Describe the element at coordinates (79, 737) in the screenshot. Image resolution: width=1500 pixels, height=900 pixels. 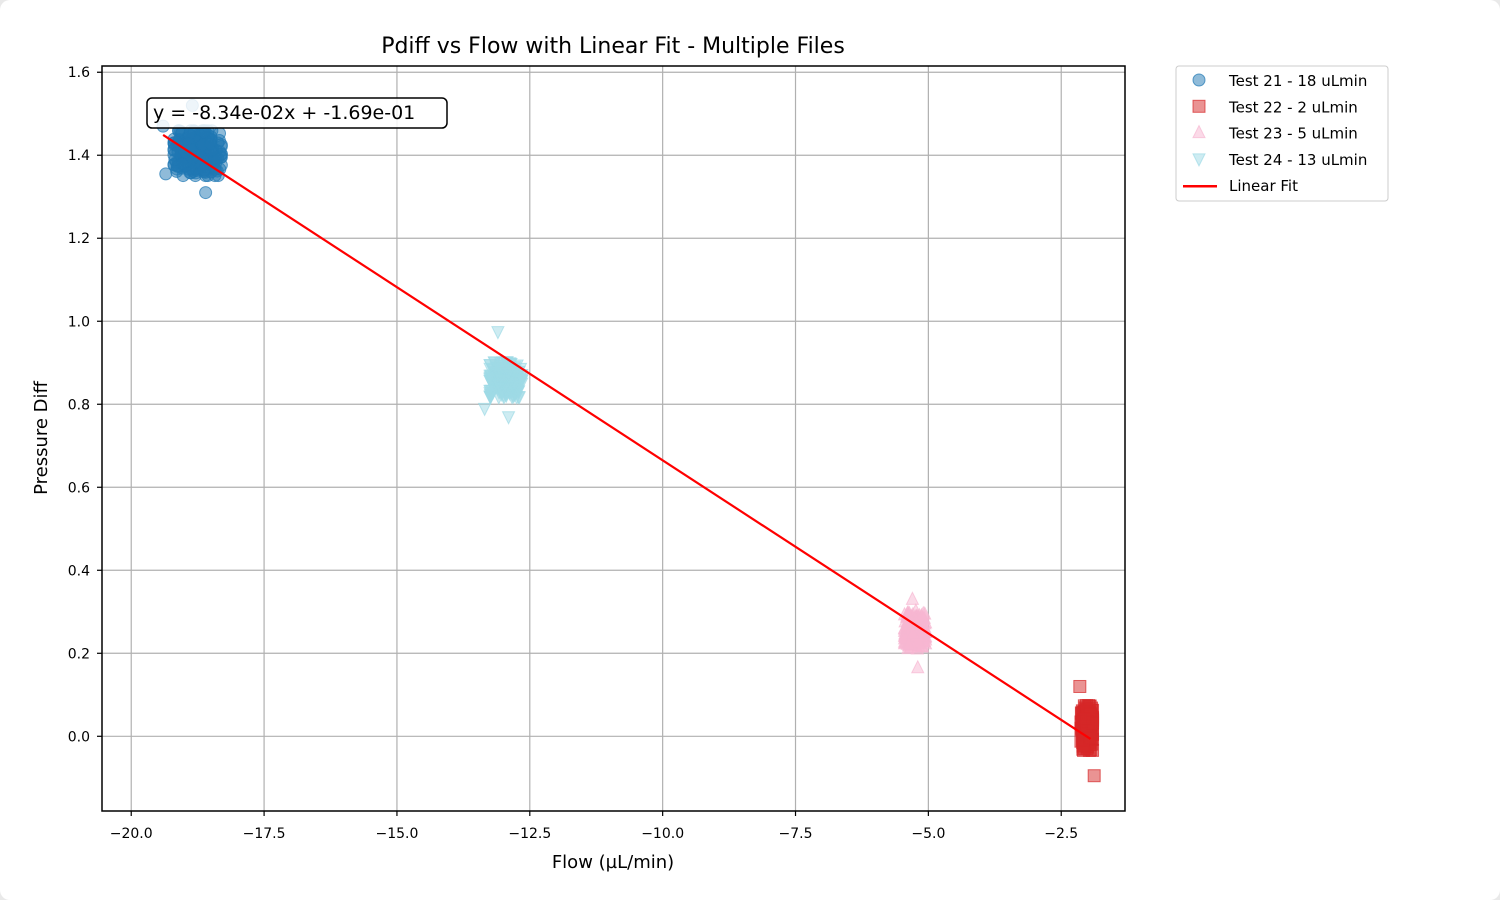
I see `y-tick-label: 0.0` at that location.